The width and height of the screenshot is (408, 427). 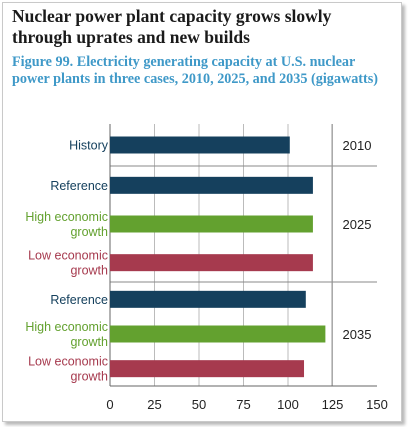 What do you see at coordinates (218, 334) in the screenshot?
I see `bar-high-economic-growth-2035` at bounding box center [218, 334].